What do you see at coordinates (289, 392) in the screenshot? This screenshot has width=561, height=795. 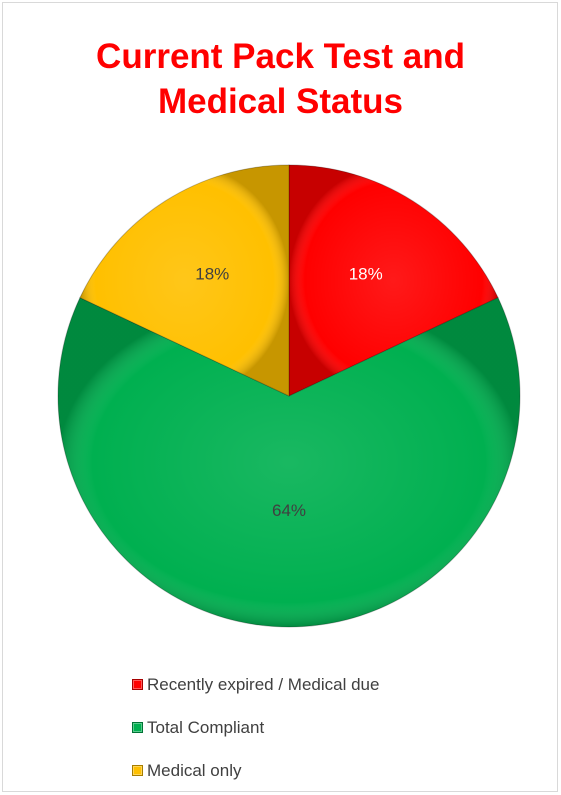 I see `pie-labels: 18% 64% 18%` at bounding box center [289, 392].